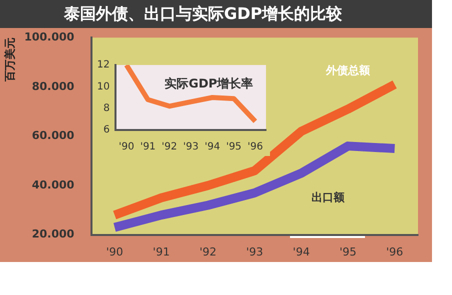 This screenshot has height=295, width=452. I want to click on y-tick-label: 40.000, so click(53, 185).